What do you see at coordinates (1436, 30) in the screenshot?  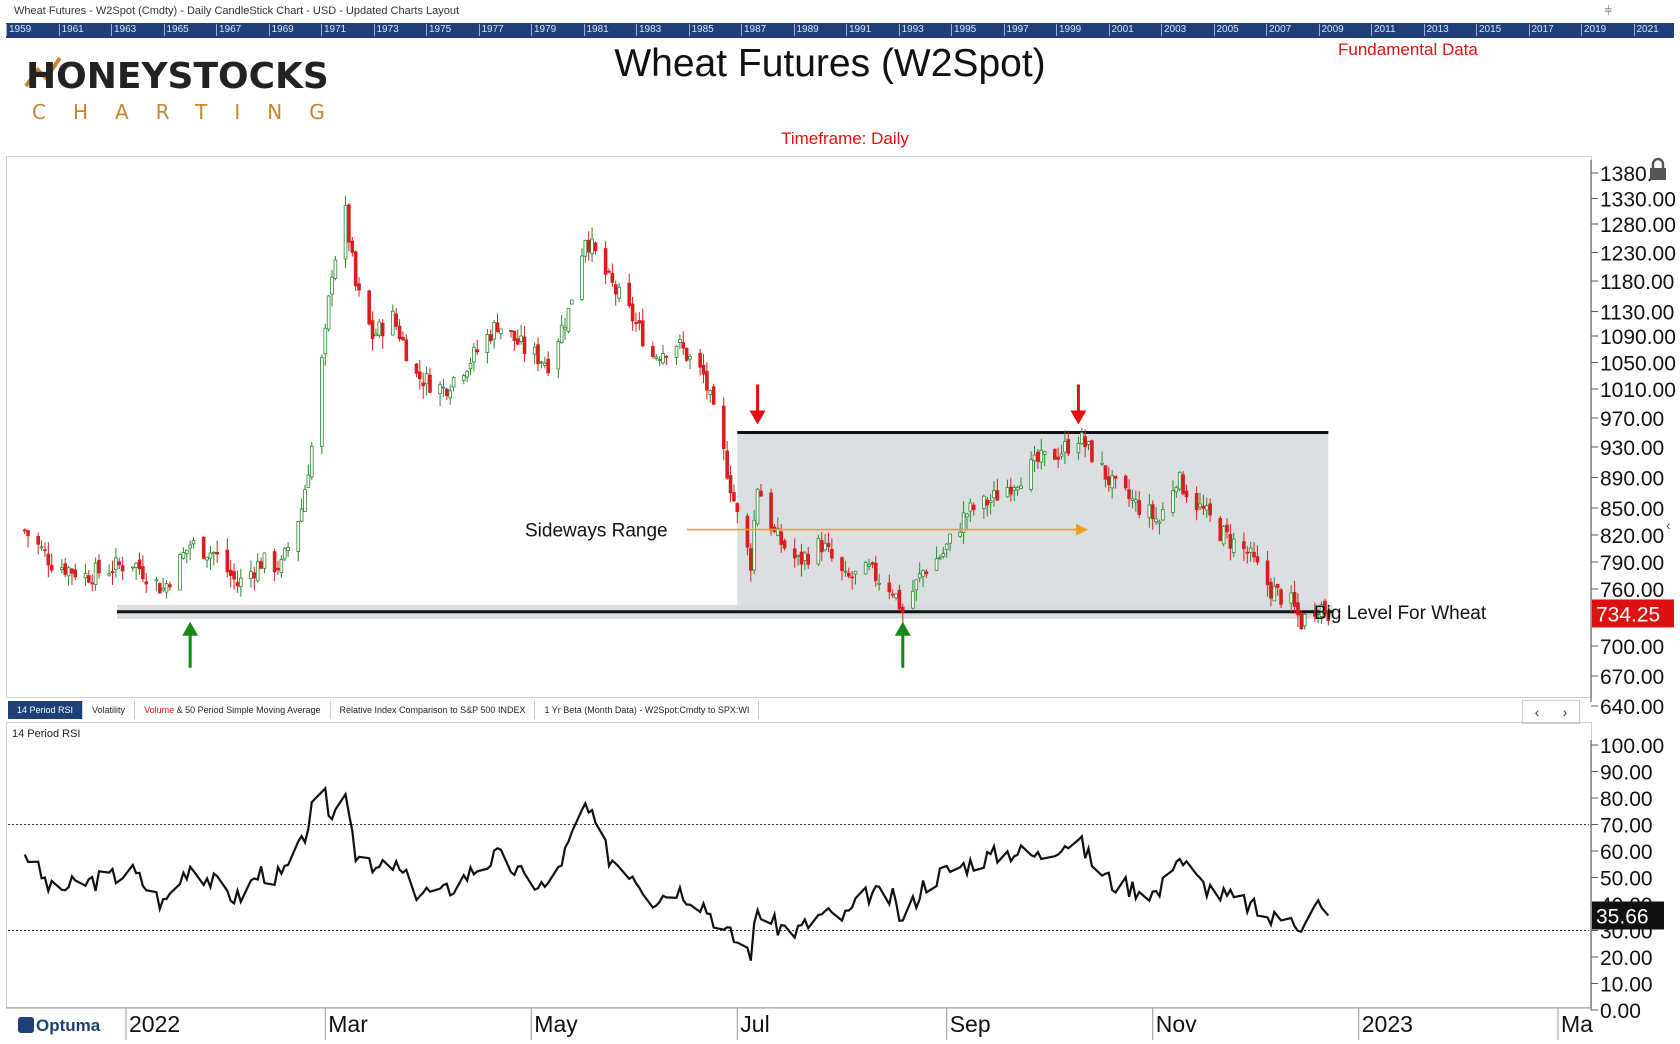 I see `year-strip-label: 2013` at bounding box center [1436, 30].